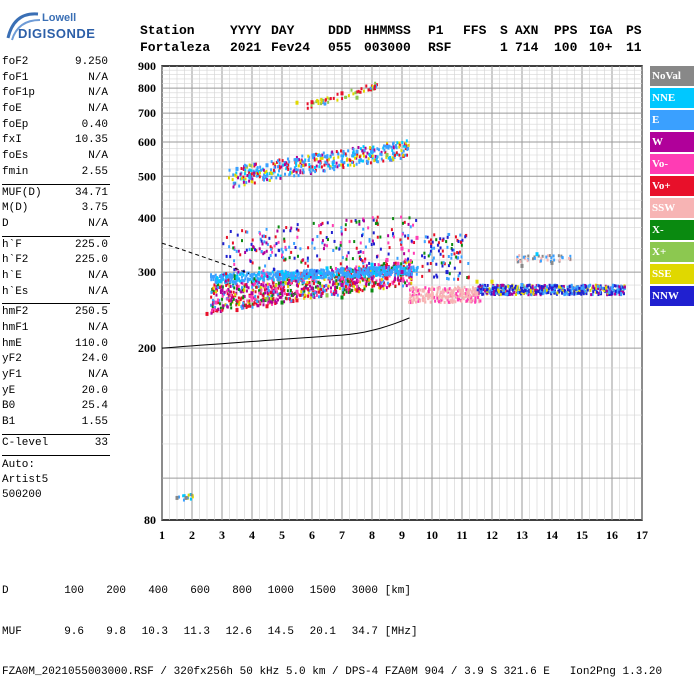 This screenshot has width=700, height=693. Describe the element at coordinates (297, 160) in the screenshot. I see `series-point-e` at that location.